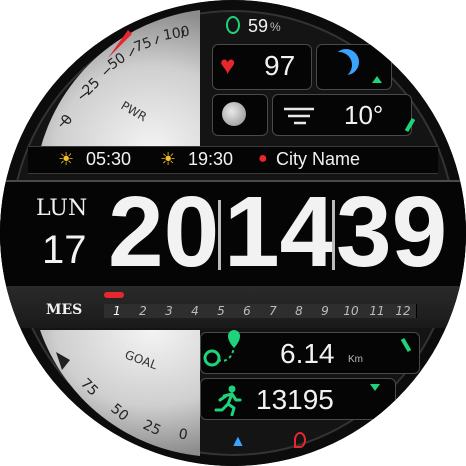  Describe the element at coordinates (247, 311) in the screenshot. I see `month-number: 6` at that location.